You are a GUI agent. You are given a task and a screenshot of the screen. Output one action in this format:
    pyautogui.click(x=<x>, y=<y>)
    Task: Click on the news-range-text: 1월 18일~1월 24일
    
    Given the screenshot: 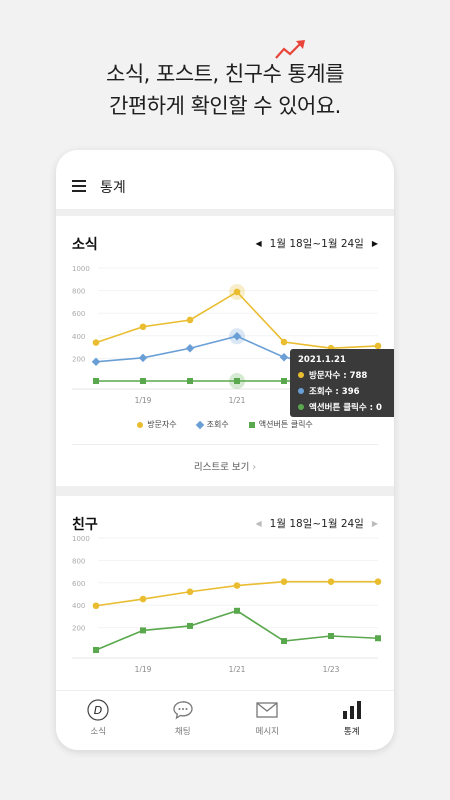 What is the action you would take?
    pyautogui.click(x=316, y=244)
    